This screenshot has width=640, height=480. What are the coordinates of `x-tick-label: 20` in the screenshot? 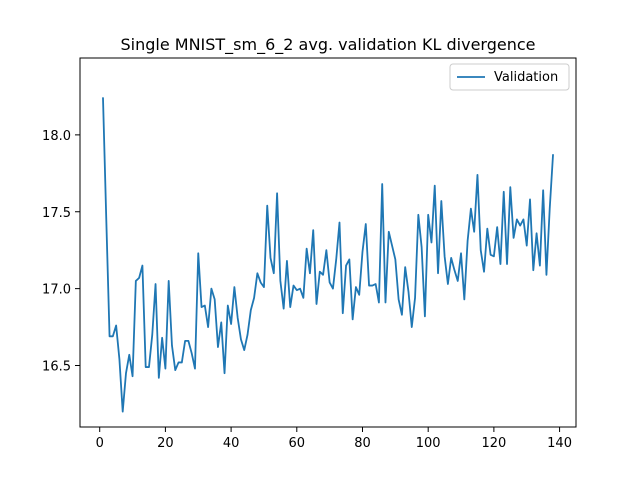 It's located at (165, 443).